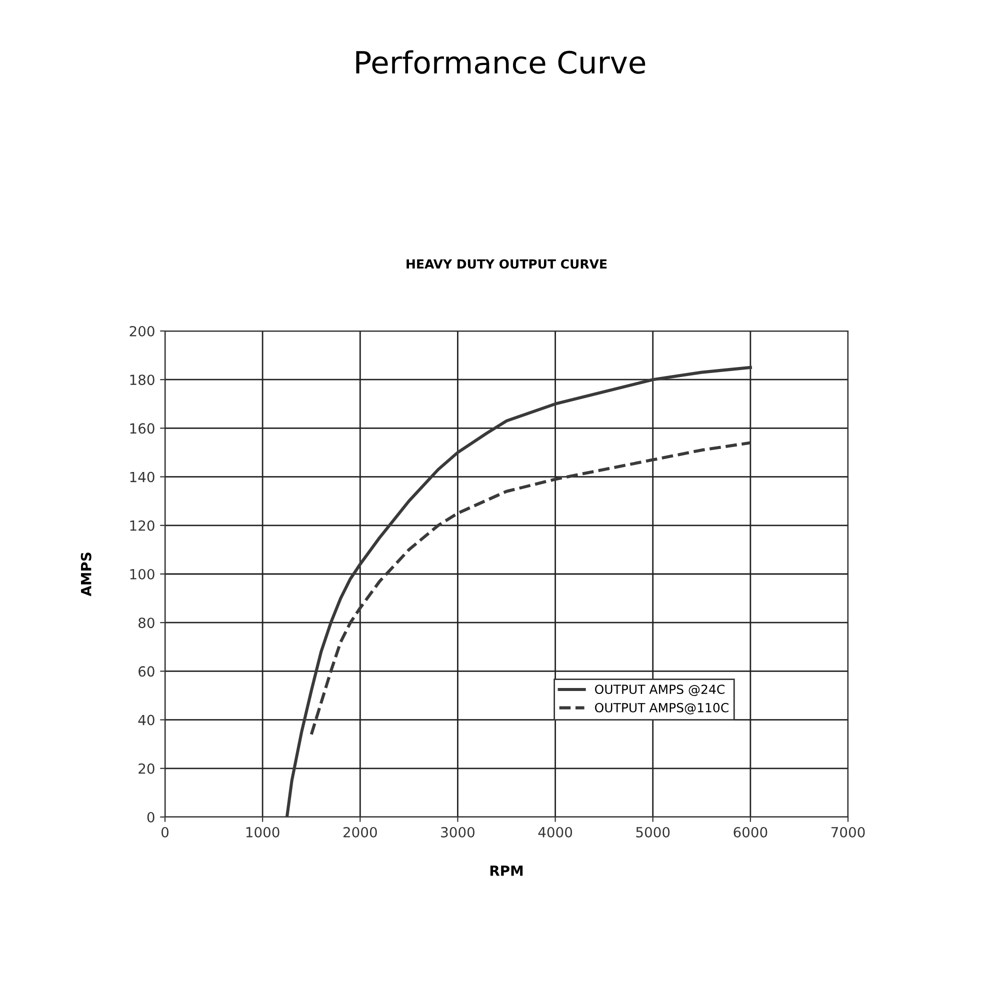  I want to click on chart-title: Performance Curve, so click(501, 62).